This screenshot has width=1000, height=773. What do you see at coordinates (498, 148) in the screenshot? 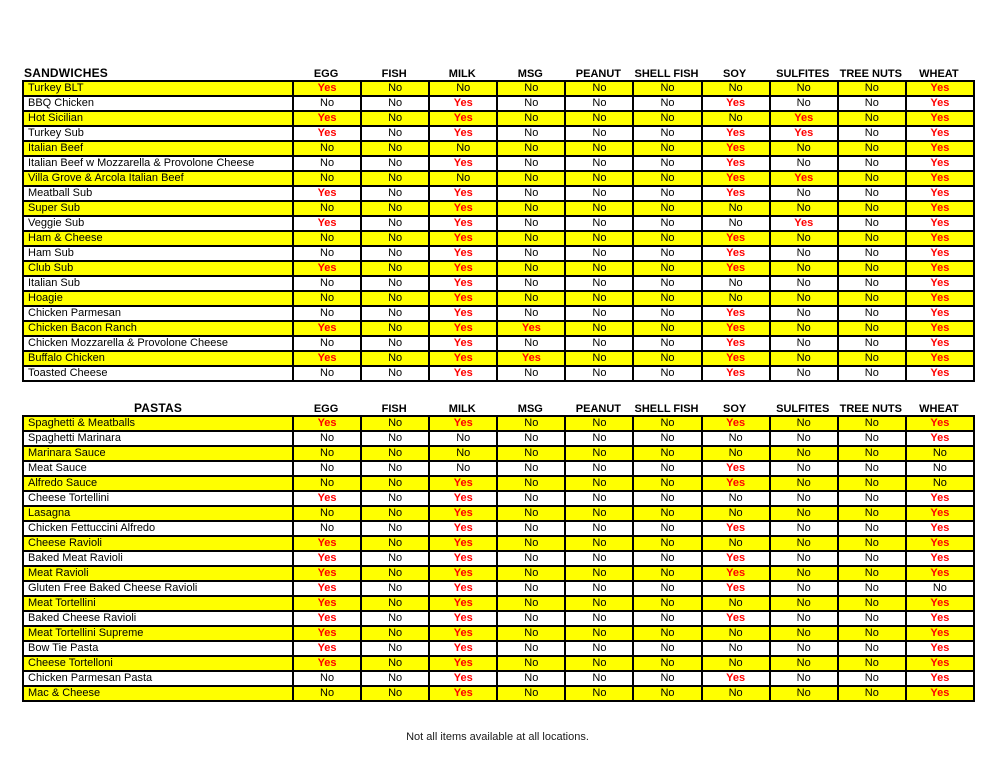
I see `table-row: Italian Beef No No No No No No Yes No No Yes` at bounding box center [498, 148].